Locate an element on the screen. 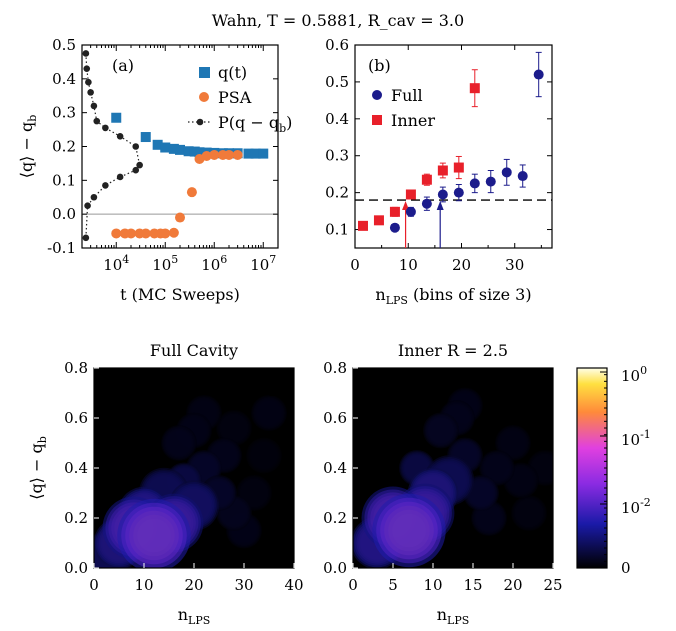  y-tick-label: 0.5 is located at coordinates (64, 45).